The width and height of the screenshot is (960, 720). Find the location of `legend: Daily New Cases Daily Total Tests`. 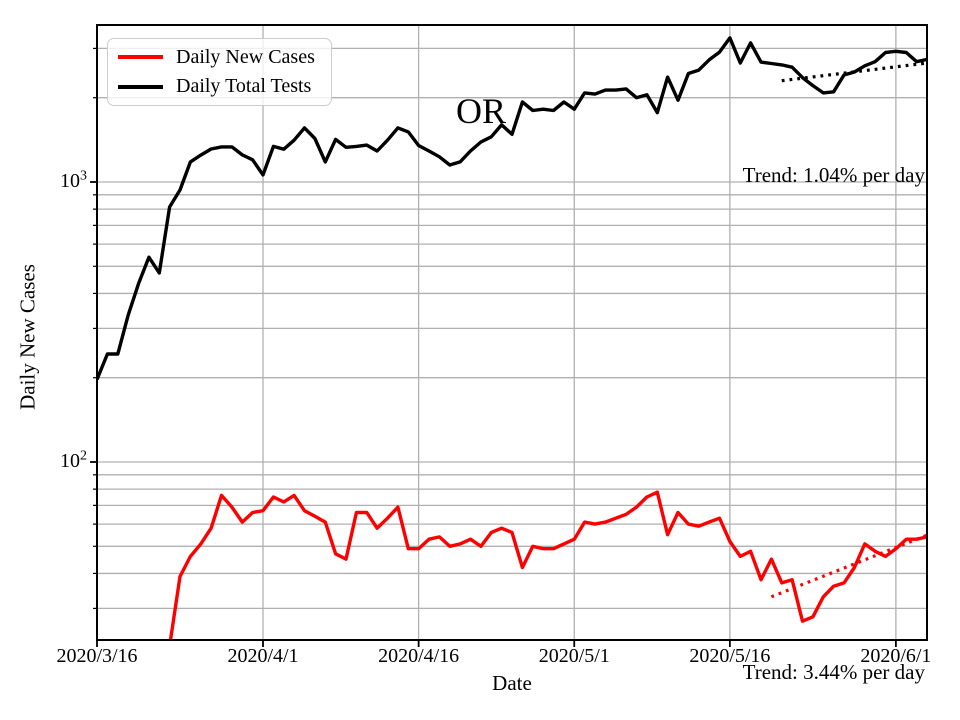

legend: Daily New Cases Daily Total Tests is located at coordinates (219, 72).